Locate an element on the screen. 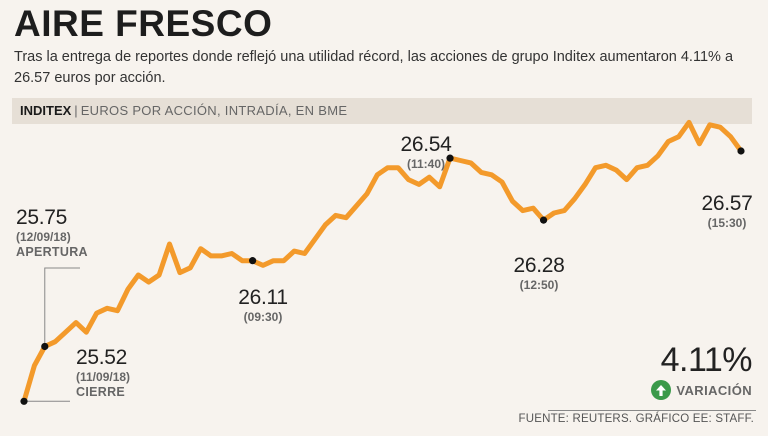 Image resolution: width=768 pixels, height=436 pixels. leader-apertura is located at coordinates (62, 307).